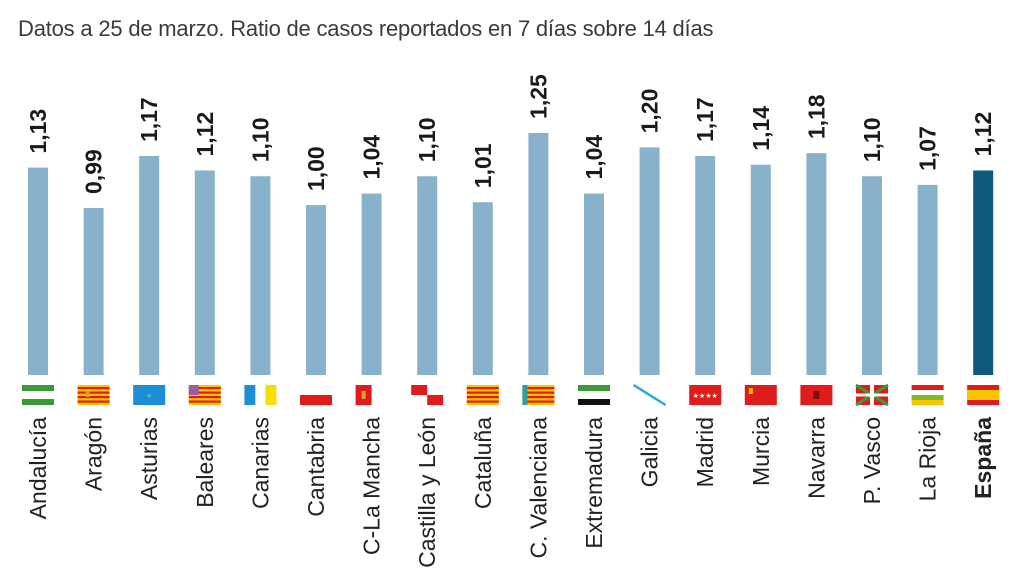 Image resolution: width=1027 pixels, height=578 pixels. Describe the element at coordinates (538, 488) in the screenshot. I see `category-label: C. Valenciana` at that location.